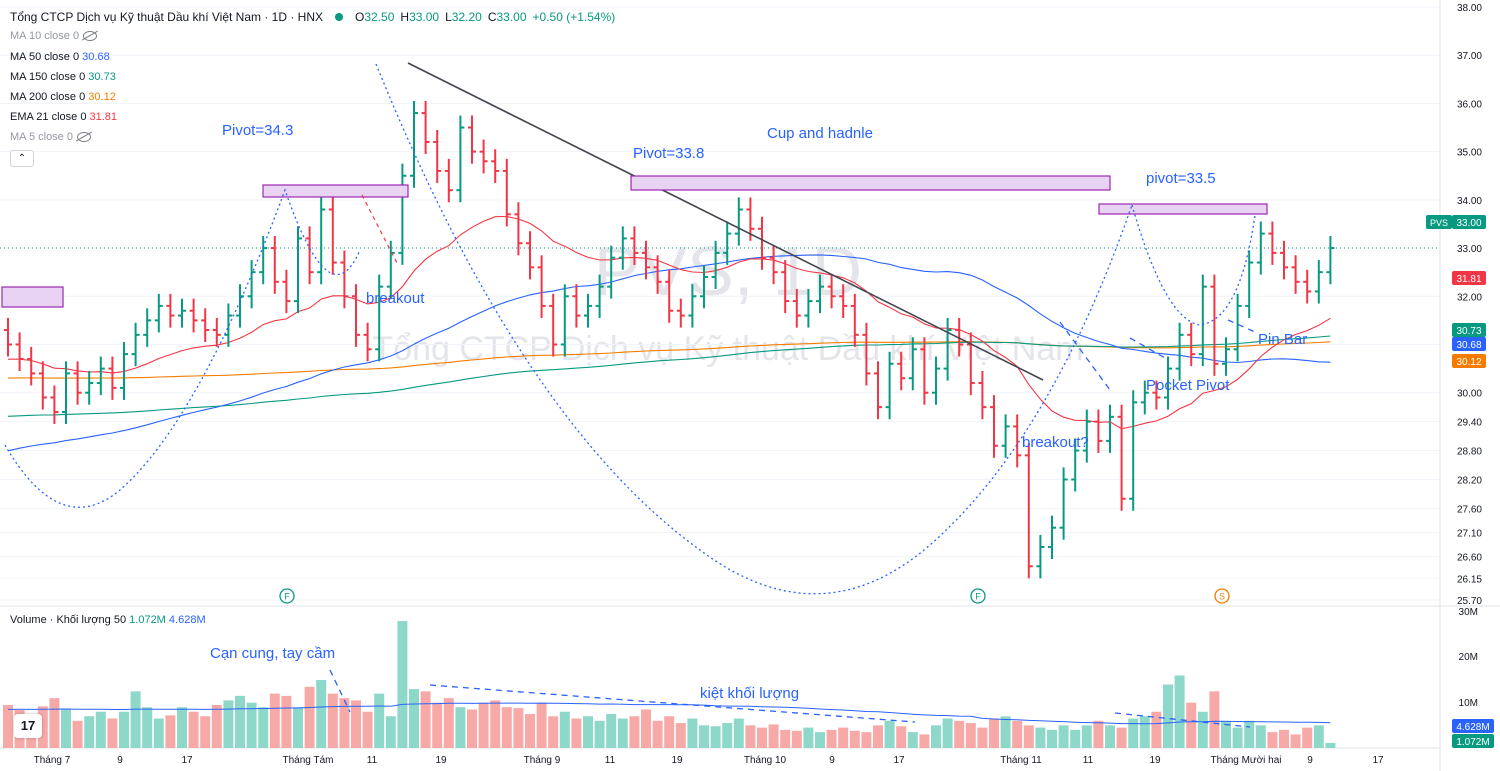 Image resolution: width=1500 pixels, height=771 pixels. What do you see at coordinates (340, 691) in the screenshot?
I see `volume-arrow` at bounding box center [340, 691].